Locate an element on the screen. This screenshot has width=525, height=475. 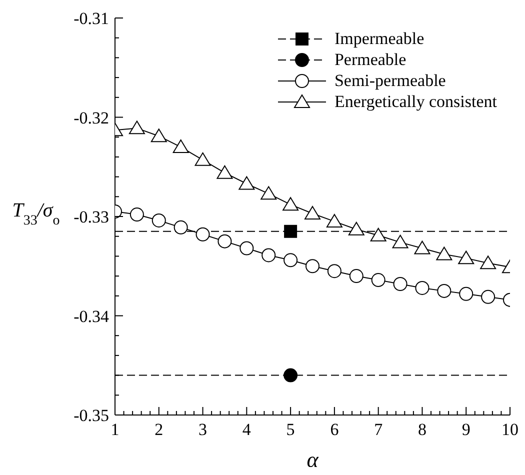
y-tick-label: -0.33 is located at coordinates (91, 217).